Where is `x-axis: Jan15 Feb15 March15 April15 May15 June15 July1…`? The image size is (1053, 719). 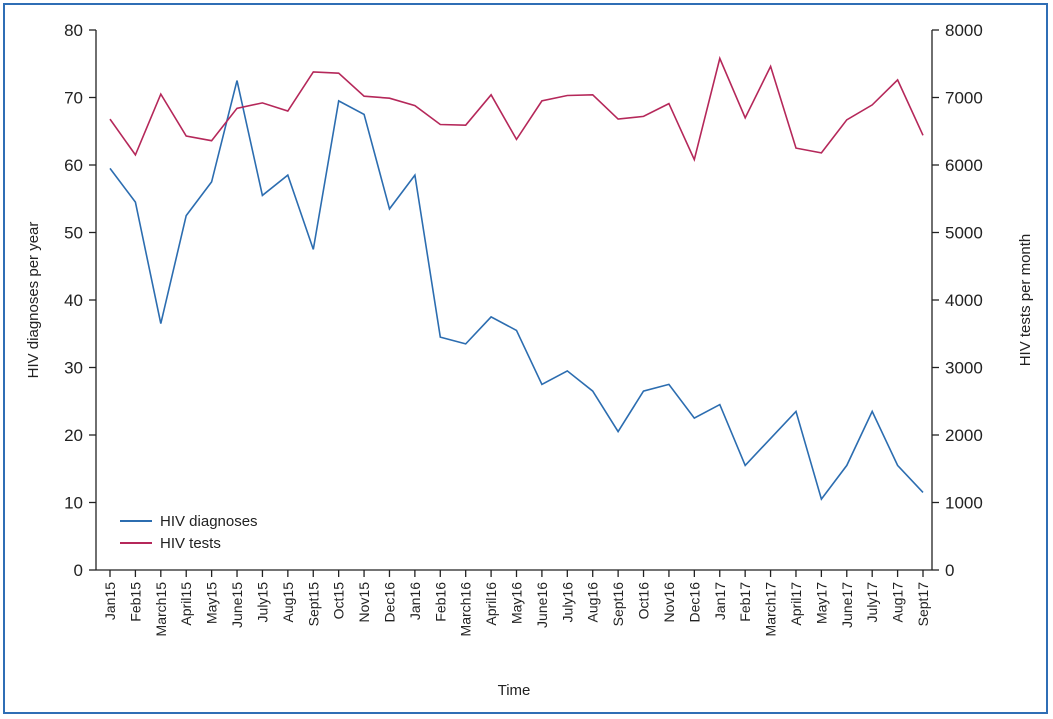 x-axis: Jan15 Feb15 March15 April15 May15 June15 July1… is located at coordinates (514, 603).